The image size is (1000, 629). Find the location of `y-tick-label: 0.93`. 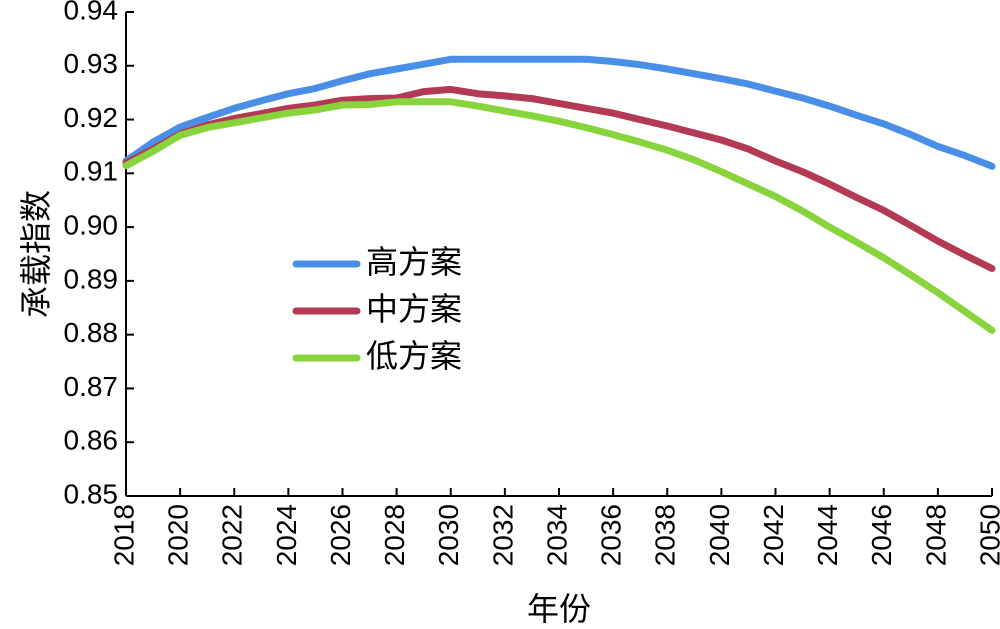

y-tick-label: 0.93 is located at coordinates (91, 63).